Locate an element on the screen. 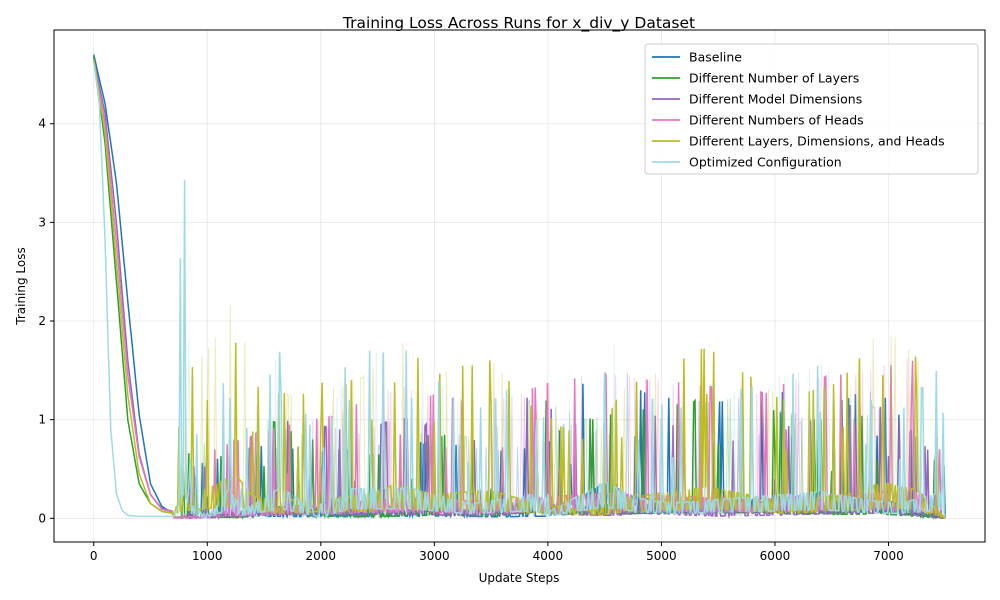 Image resolution: width=1000 pixels, height=600 pixels. legend-box is located at coordinates (811, 109).